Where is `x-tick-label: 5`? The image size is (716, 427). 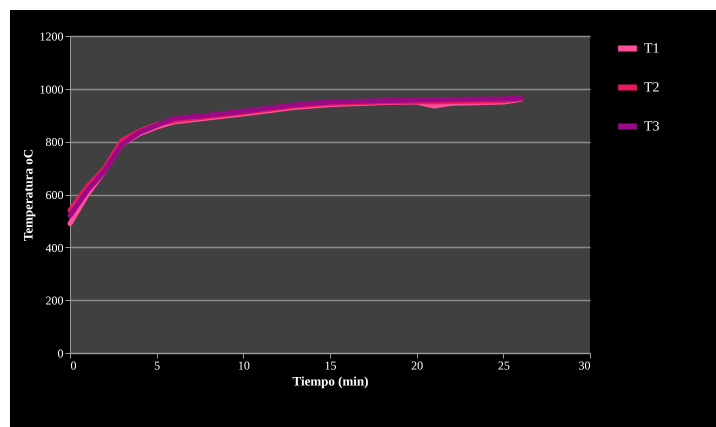
x-tick-label: 5 is located at coordinates (157, 365).